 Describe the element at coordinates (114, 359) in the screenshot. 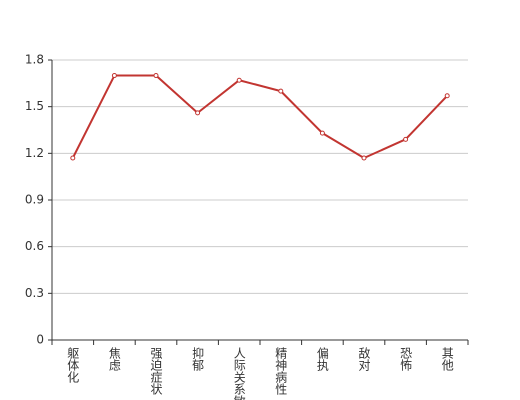

I see `x-tick-label: 焦虑` at that location.